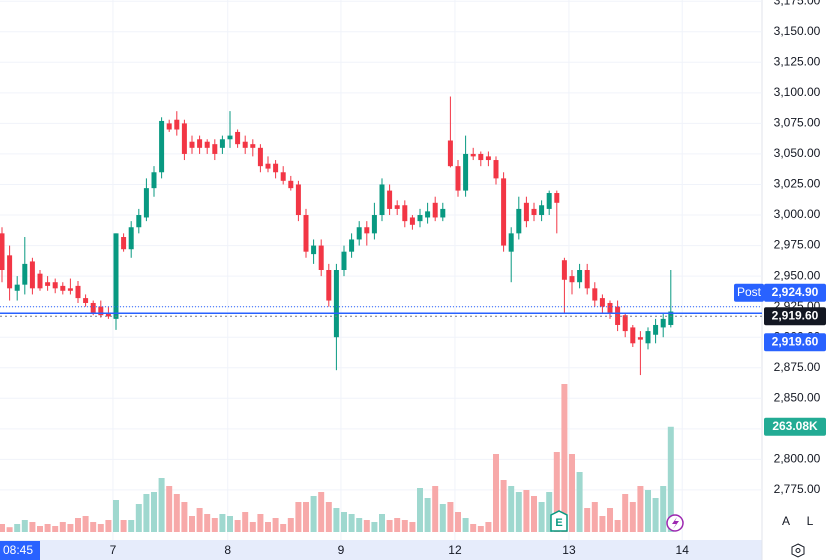 The image size is (828, 560). I want to click on settings-button, so click(798, 550).